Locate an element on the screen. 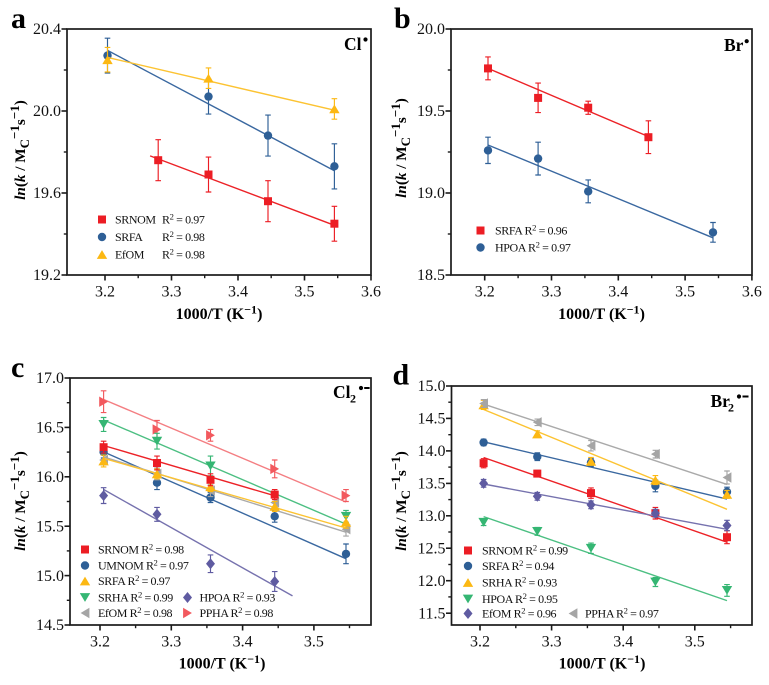  svg-text: b is located at coordinates (402, 18).